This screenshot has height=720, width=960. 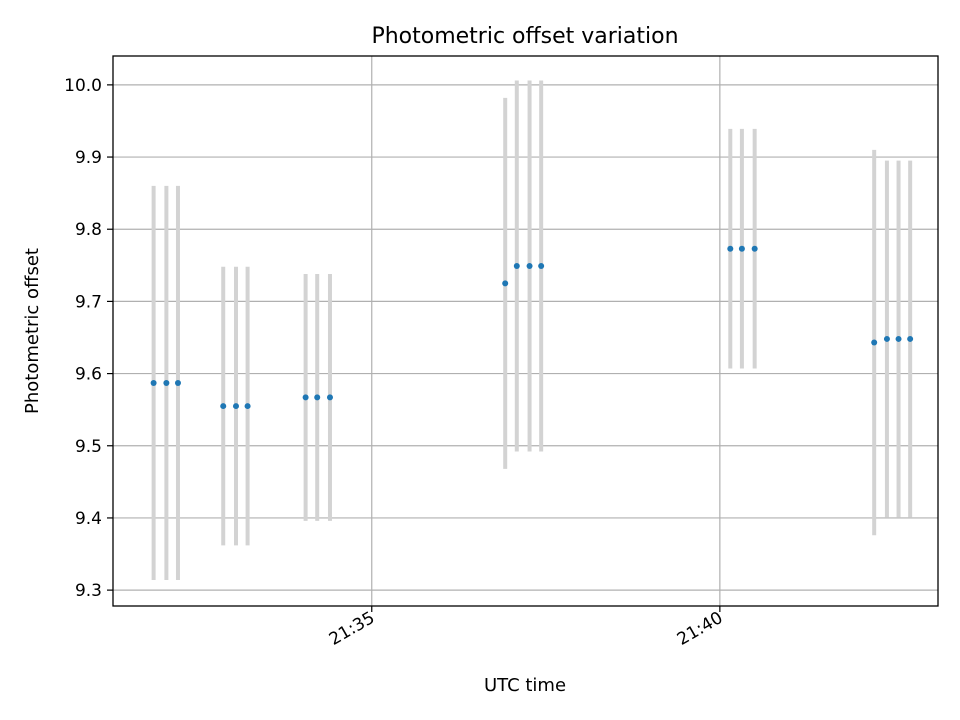 What do you see at coordinates (32, 331) in the screenshot?
I see `y-axis-label: Photometric offset` at bounding box center [32, 331].